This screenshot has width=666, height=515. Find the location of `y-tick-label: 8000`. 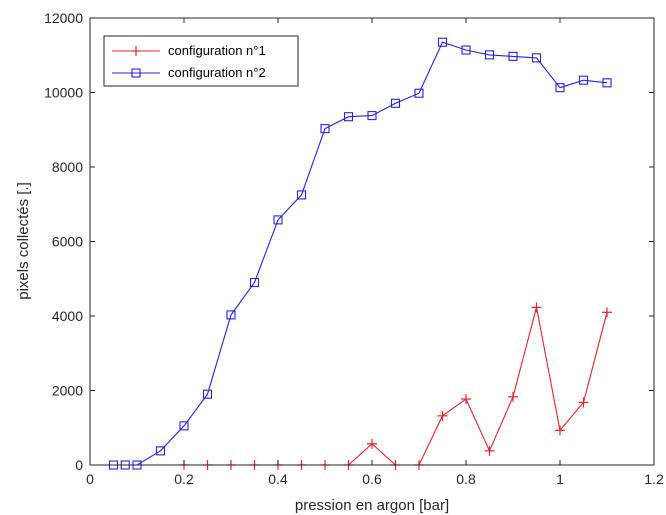

y-tick-label: 8000 is located at coordinates (67, 167).